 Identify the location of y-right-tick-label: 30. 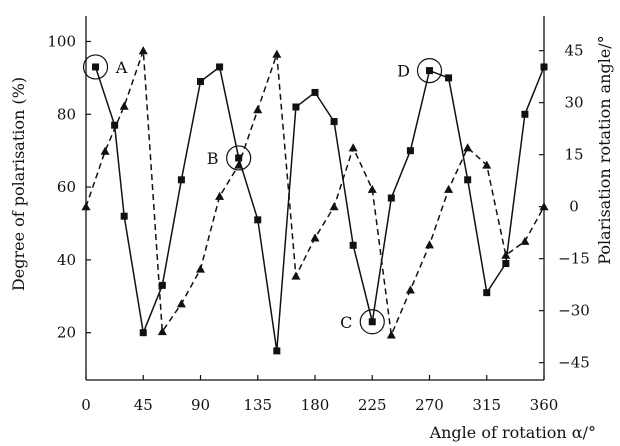
(573, 103).